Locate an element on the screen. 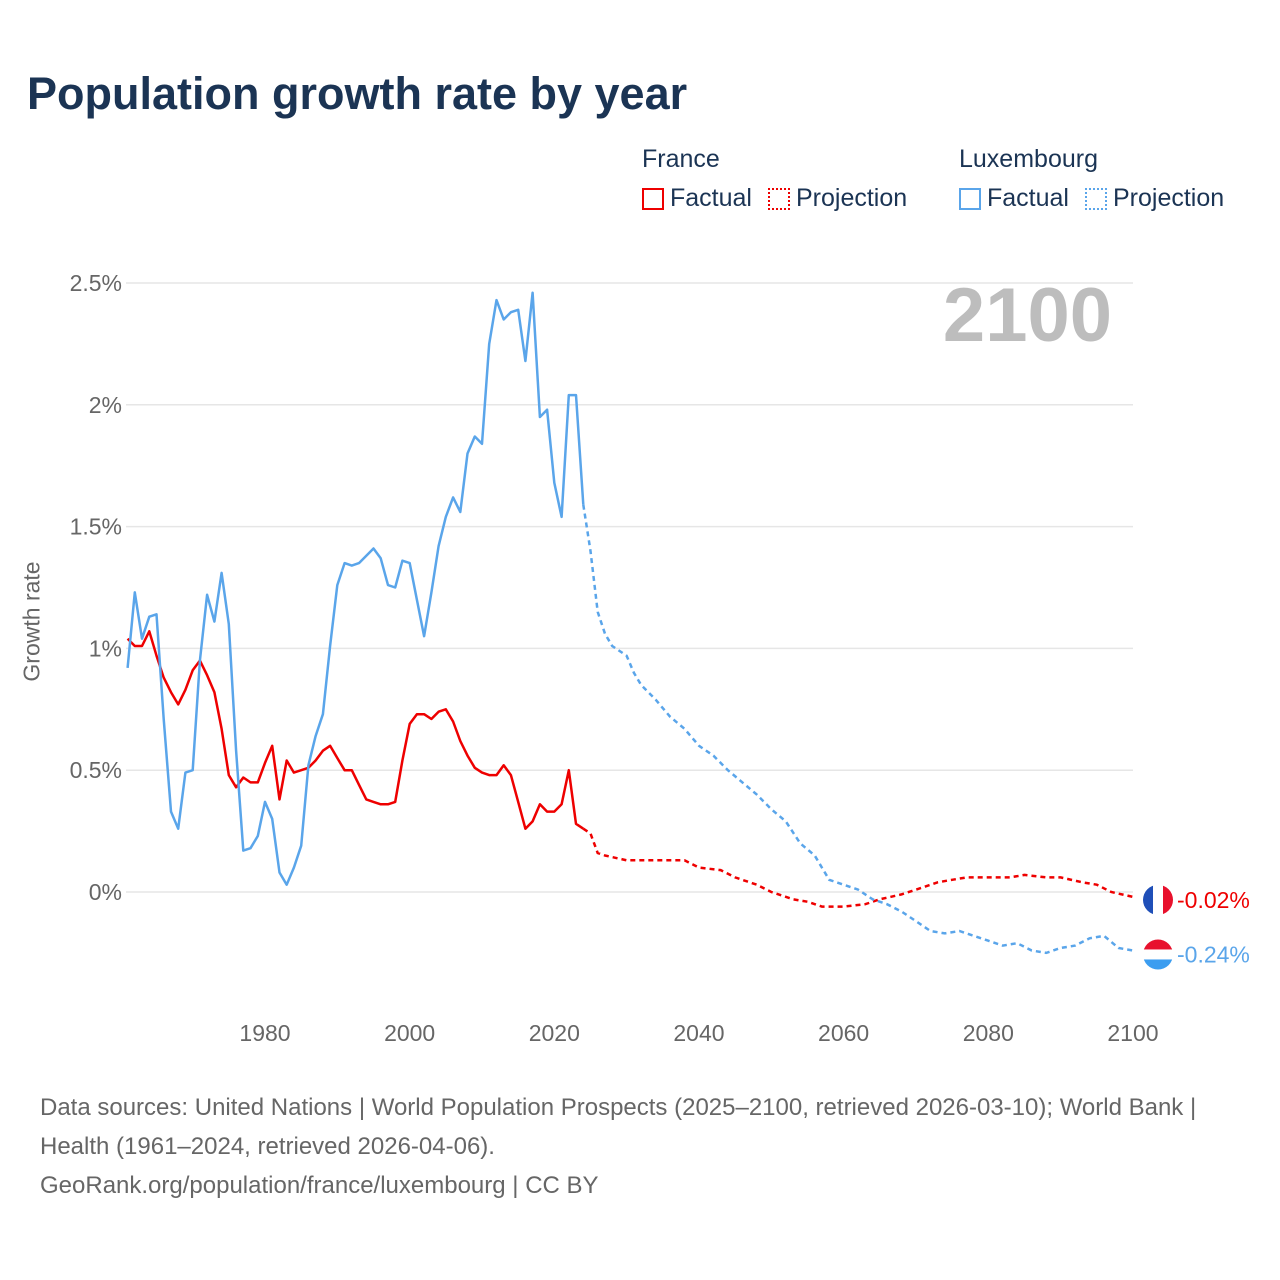 The image size is (1280, 1280). x-tick-label: 2100 is located at coordinates (1132, 1033).